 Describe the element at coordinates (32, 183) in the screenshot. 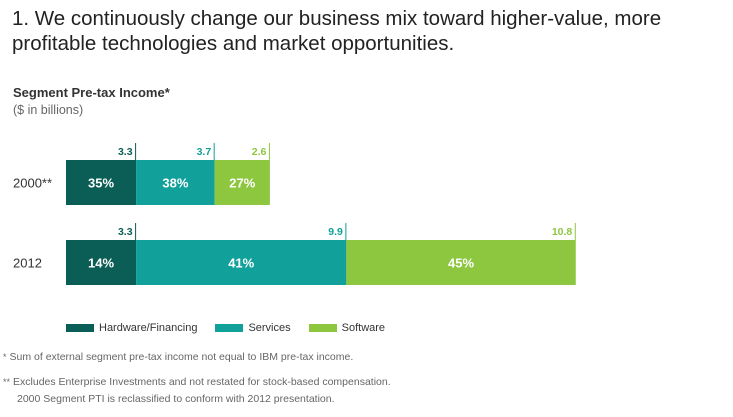

I see `category-label-0: 2000**` at that location.